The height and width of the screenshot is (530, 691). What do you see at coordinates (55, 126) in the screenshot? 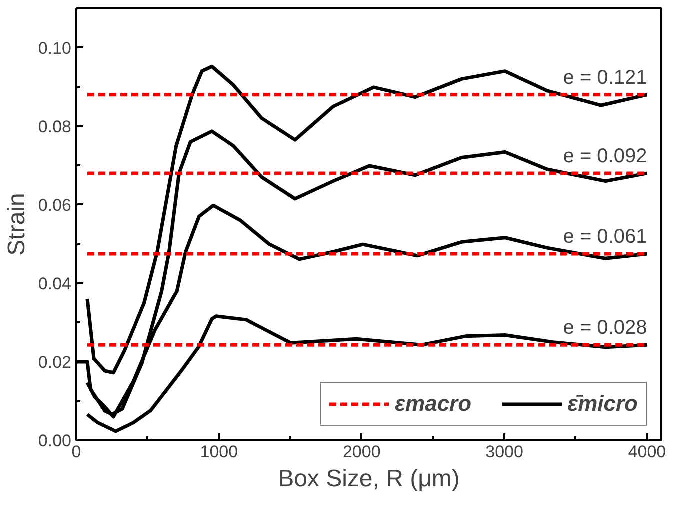
I see `y-tick-label: 0.08` at bounding box center [55, 126].